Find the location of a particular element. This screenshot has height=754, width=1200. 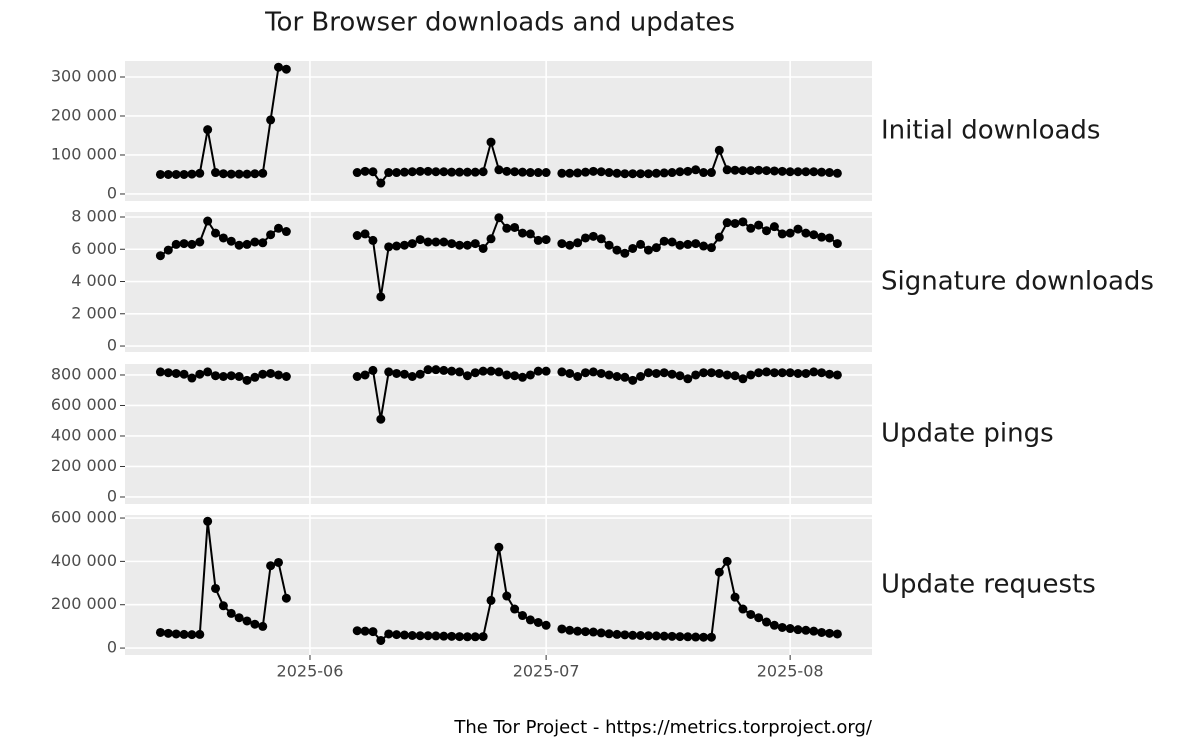

y-tick-label: 300 000 is located at coordinates (84, 75).